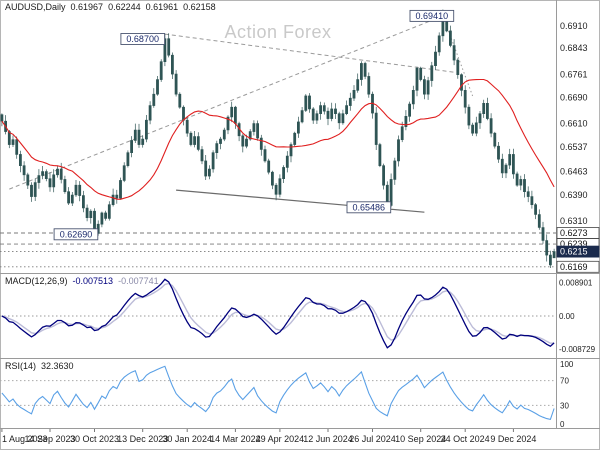 The height and width of the screenshot is (450, 600). Describe the element at coordinates (328, 439) in the screenshot. I see `date-label: 12 Jun 2024` at that location.